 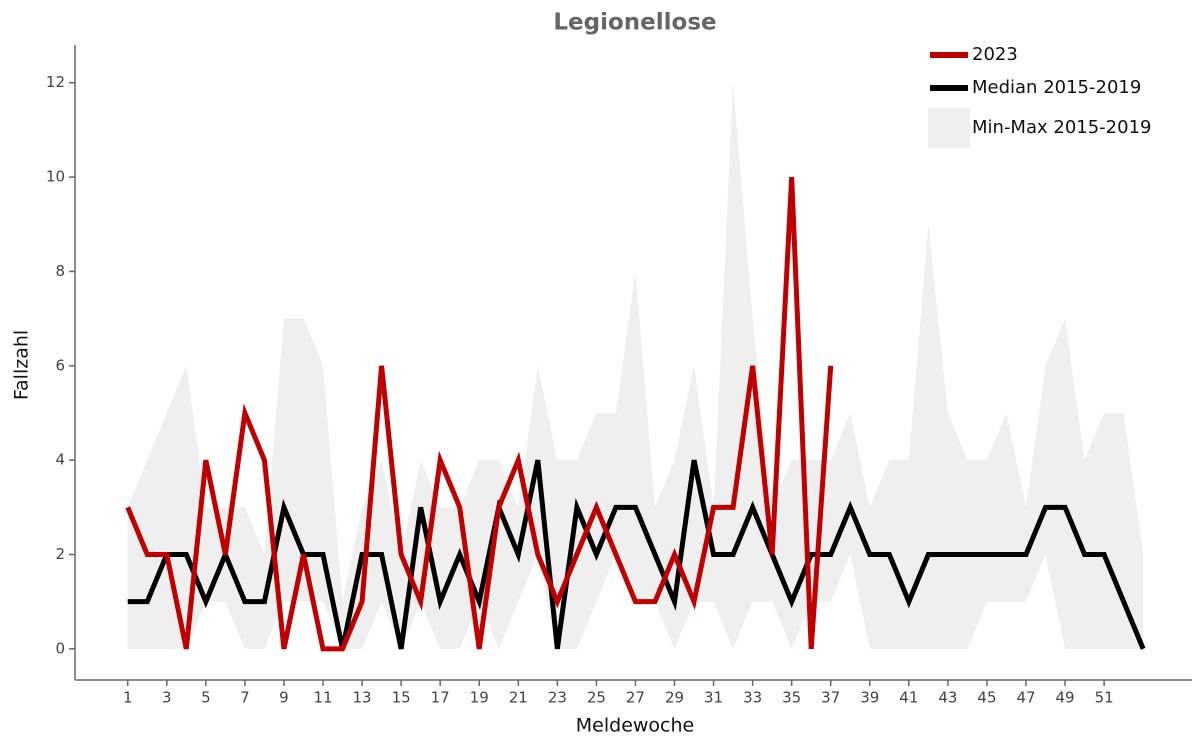 I want to click on x-tick-label: 51, so click(x=1104, y=698).